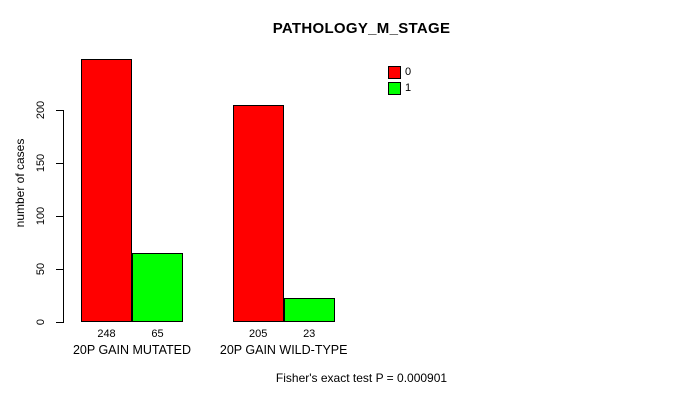 The width and height of the screenshot is (690, 400). What do you see at coordinates (258, 334) in the screenshot?
I see `bar-value-label: 205` at bounding box center [258, 334].